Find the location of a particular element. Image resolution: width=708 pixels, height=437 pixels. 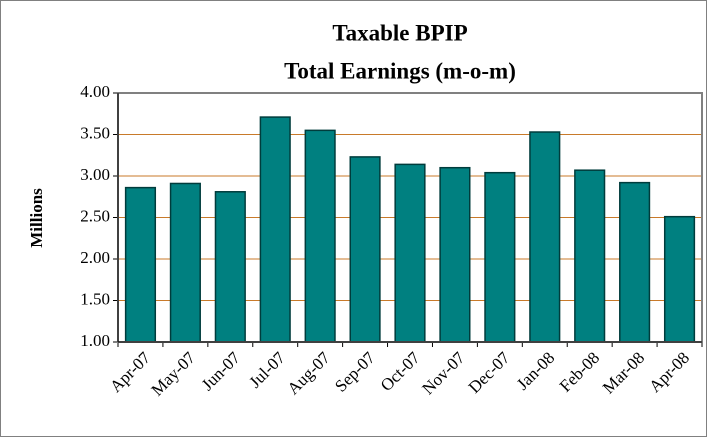

y-tick-label: 4.00 is located at coordinates (95, 91).